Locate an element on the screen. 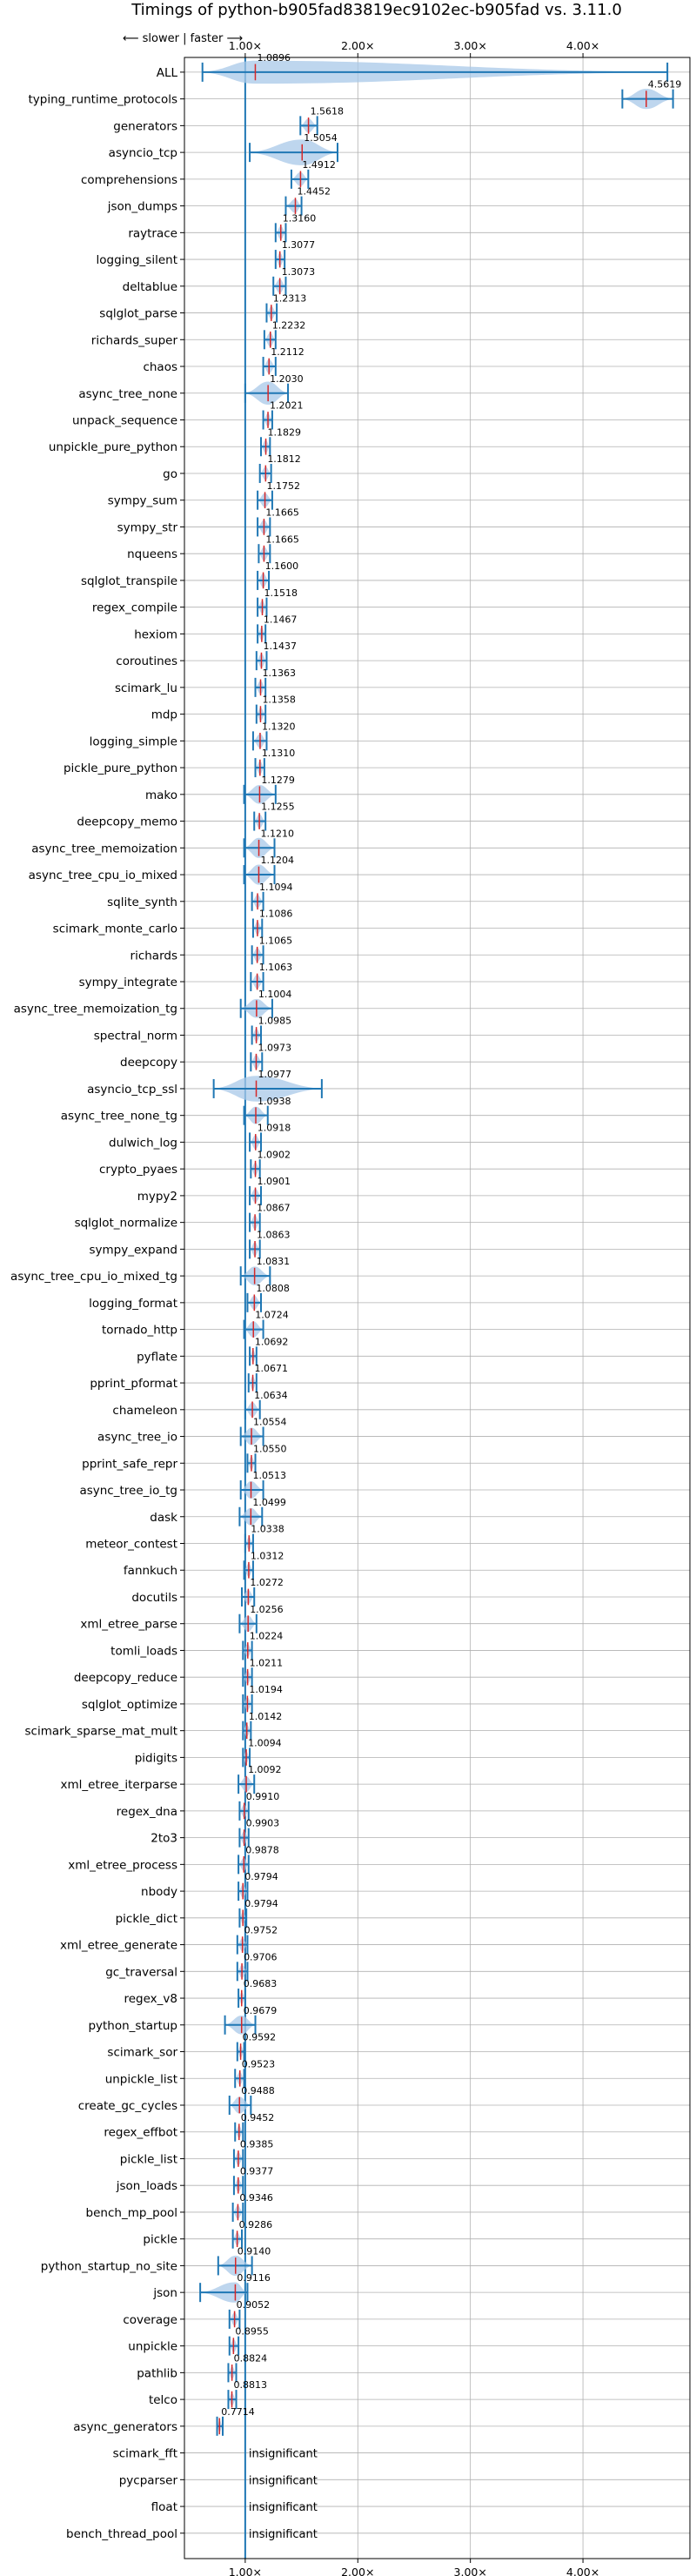  value-label: 1.0194 is located at coordinates (266, 1689).